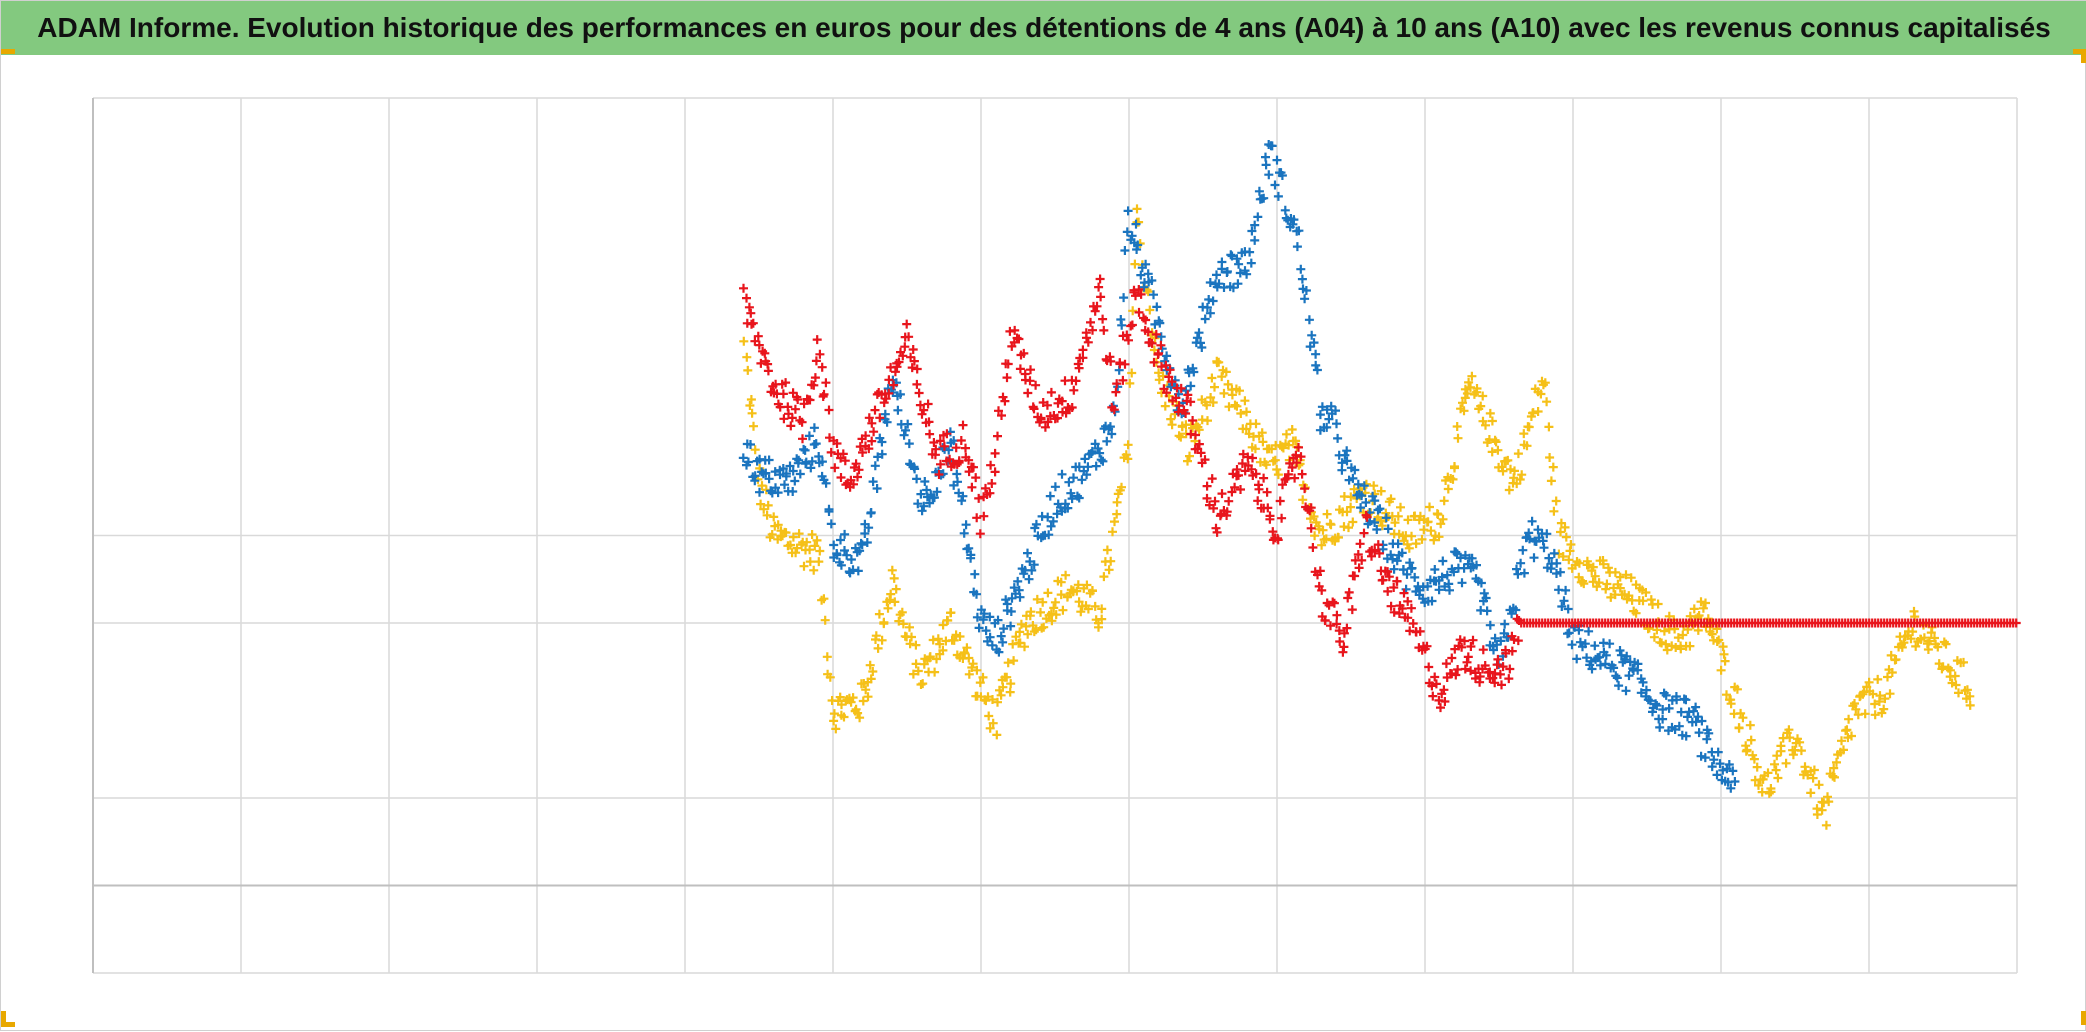 The image size is (2086, 1032). Describe the element at coordinates (2083, 56) in the screenshot. I see `corner-marker-top-right-edge` at that location.